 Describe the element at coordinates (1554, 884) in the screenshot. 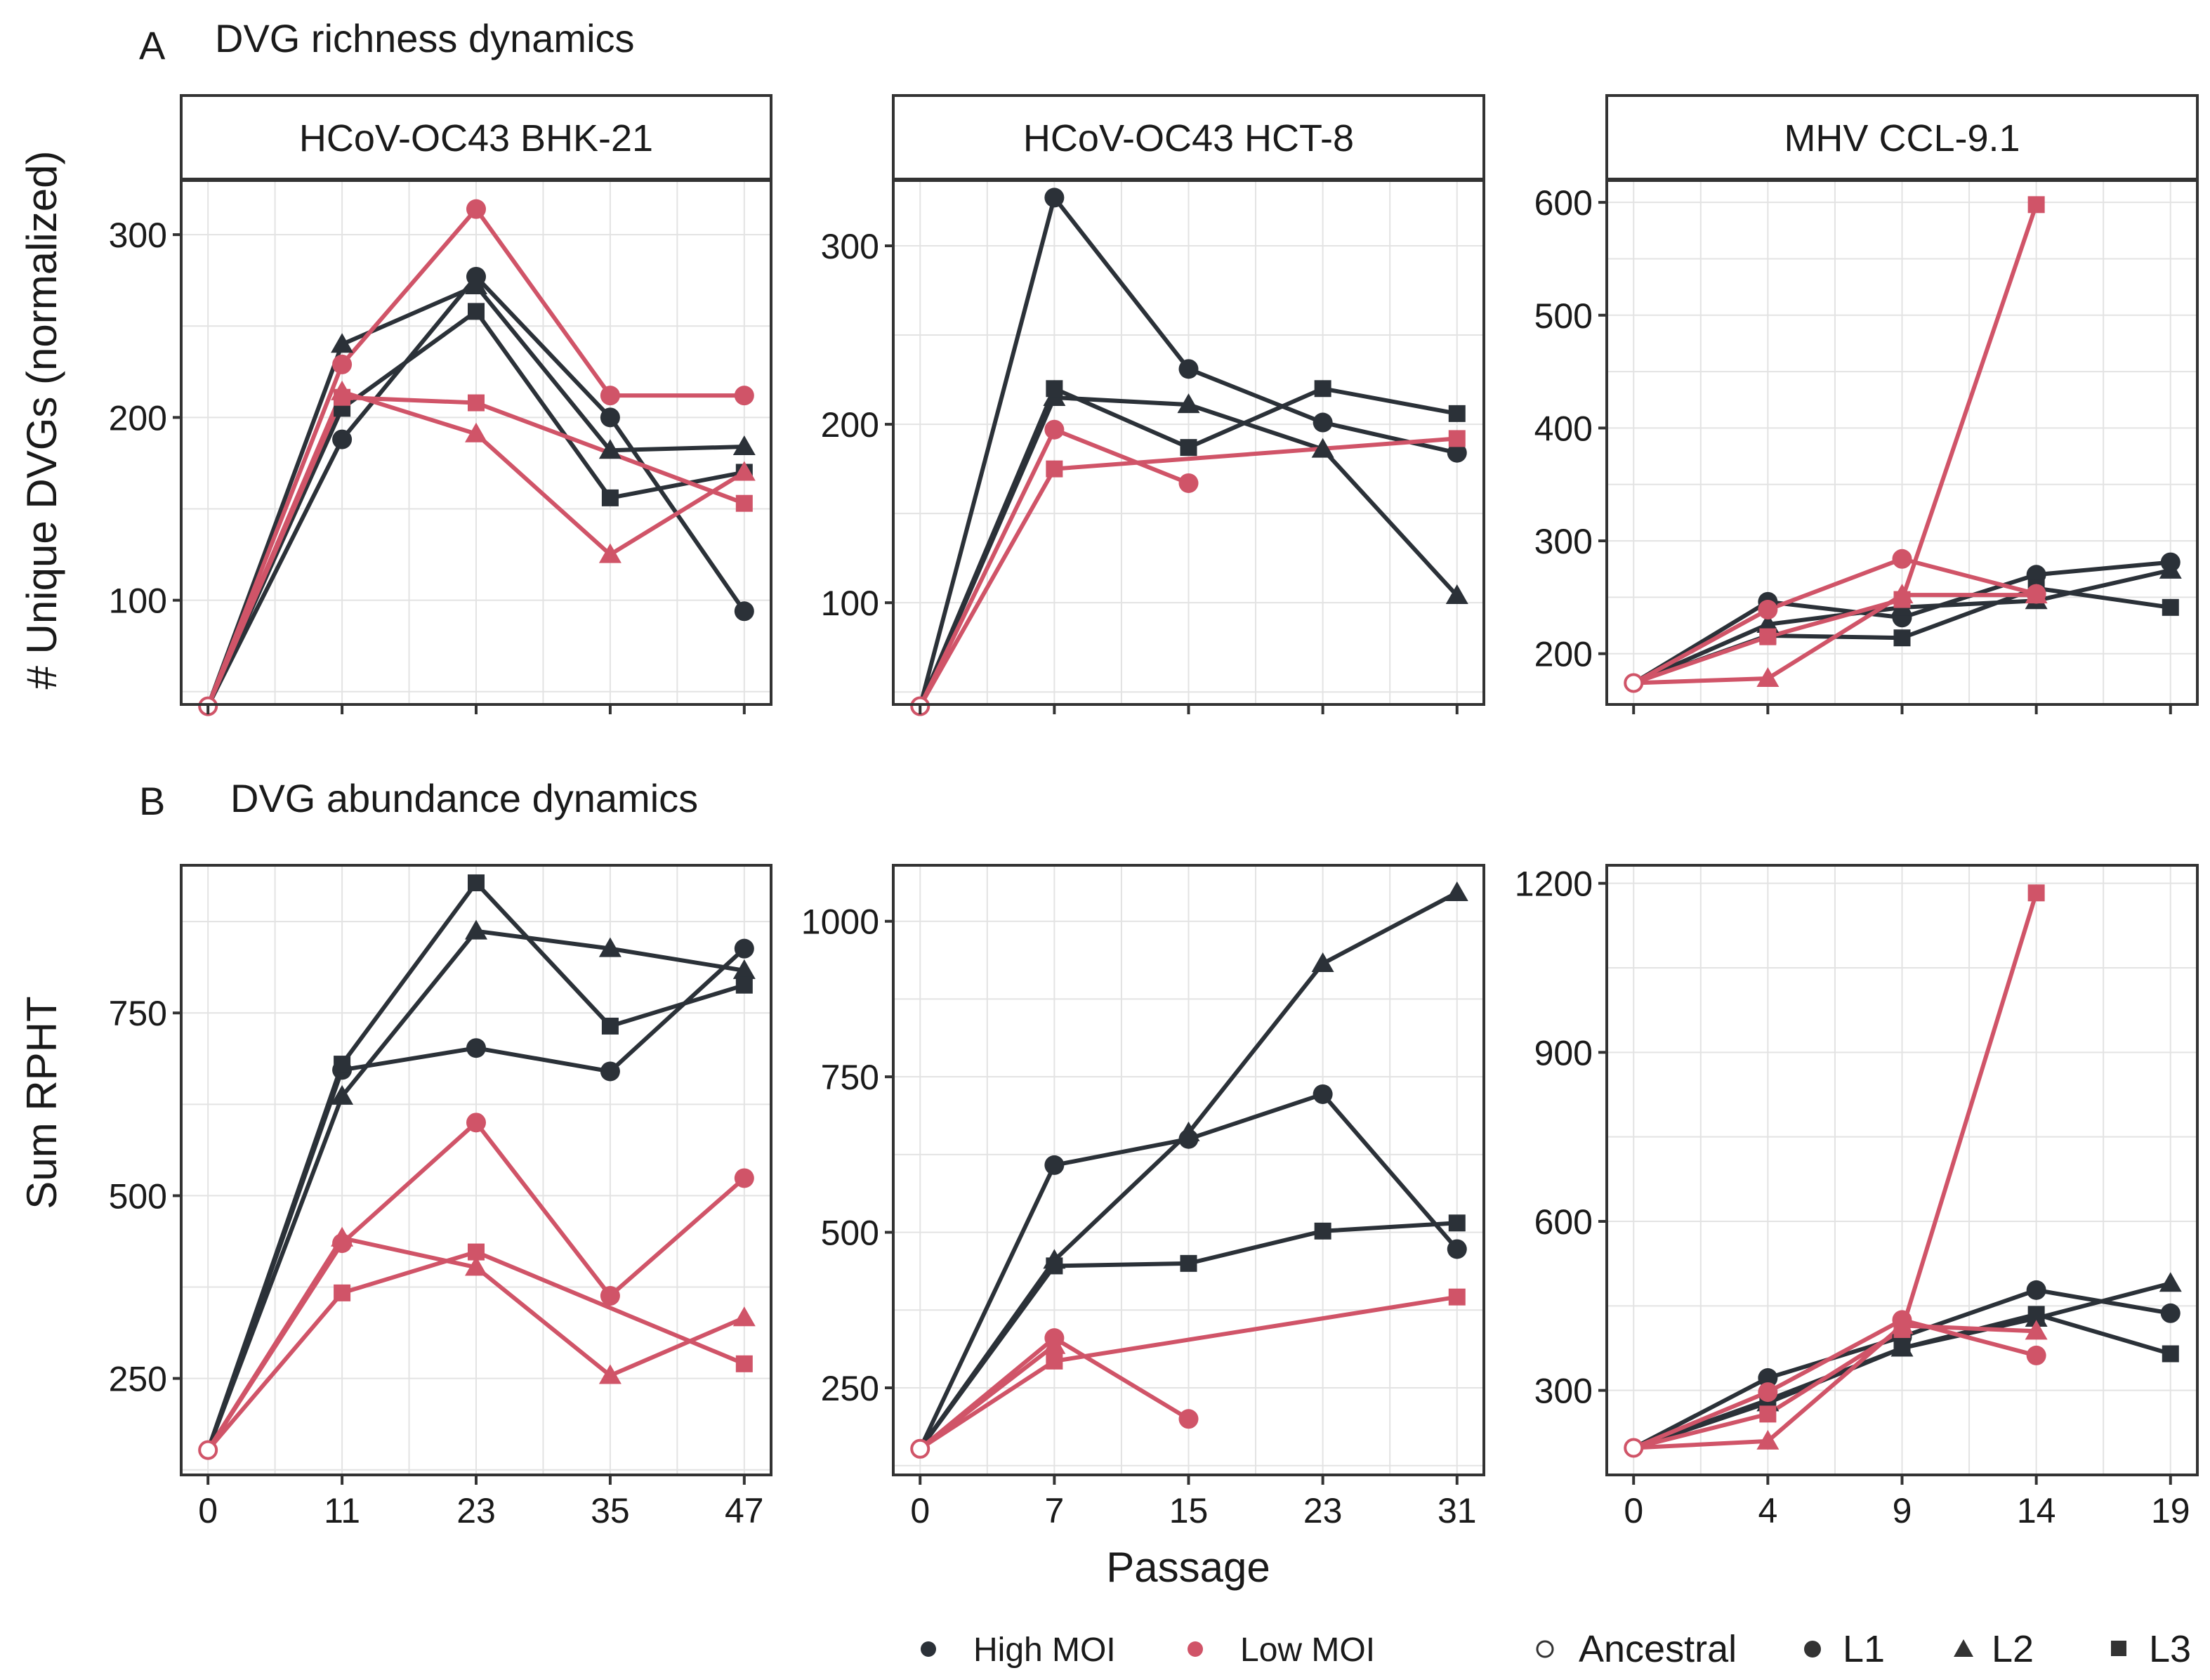

I see `y-tick-label: 1200` at that location.